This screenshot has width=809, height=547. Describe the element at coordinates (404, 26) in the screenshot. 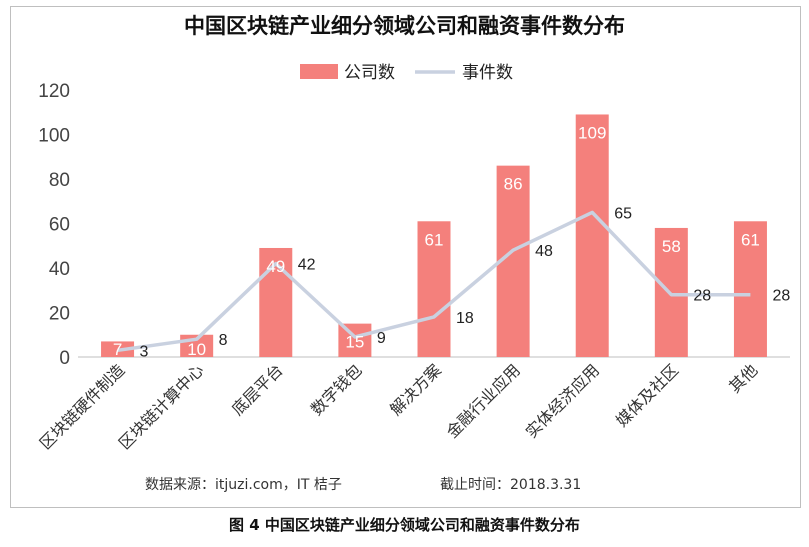

I see `chart-title: 中国区块链产业细分领域公司和融资事件数分布` at that location.